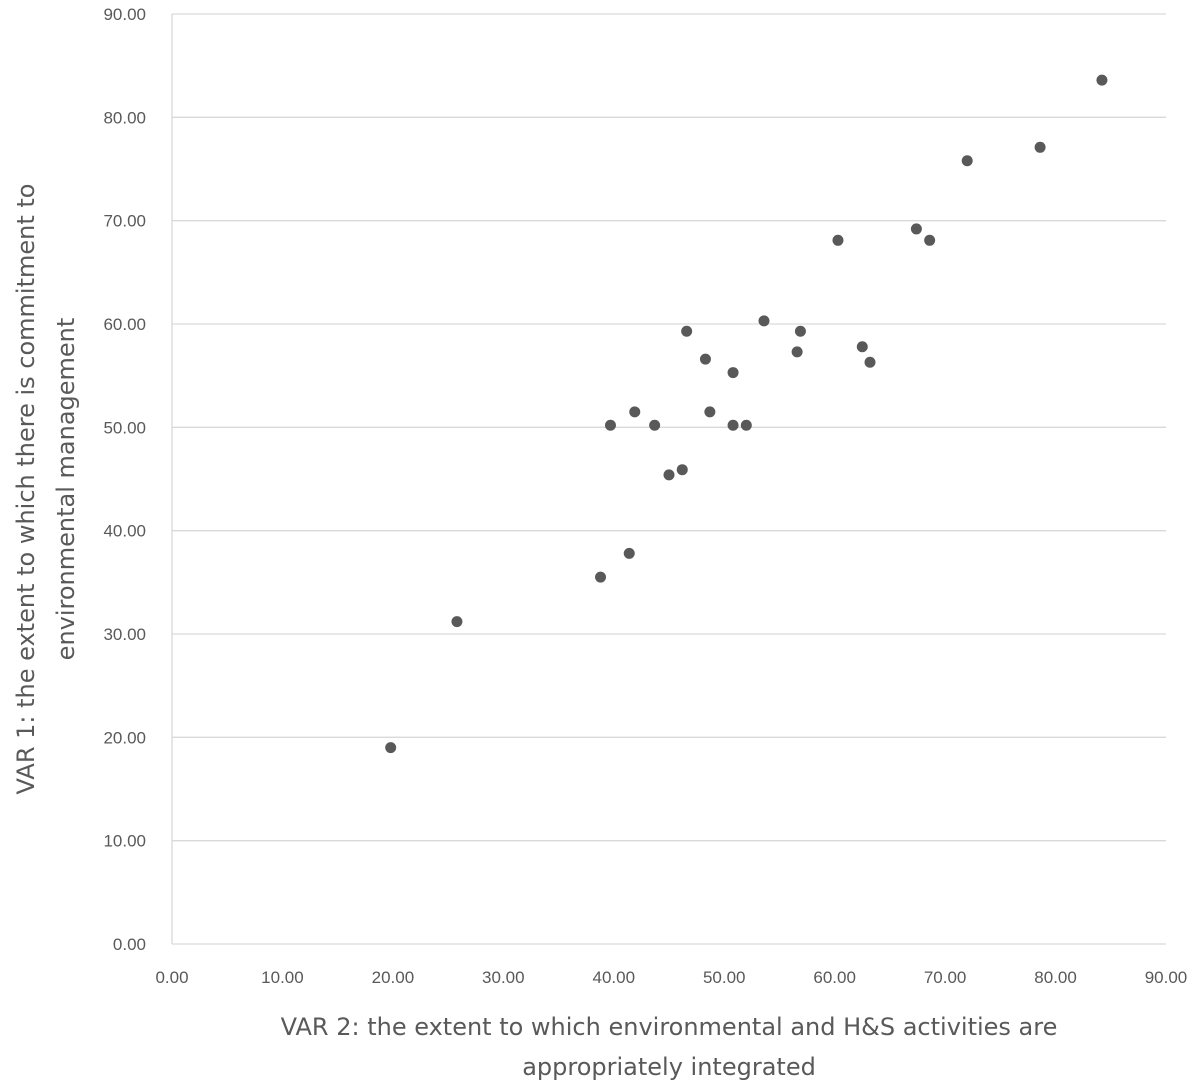  I want to click on x-tick-label: 80.00, so click(1055, 977).